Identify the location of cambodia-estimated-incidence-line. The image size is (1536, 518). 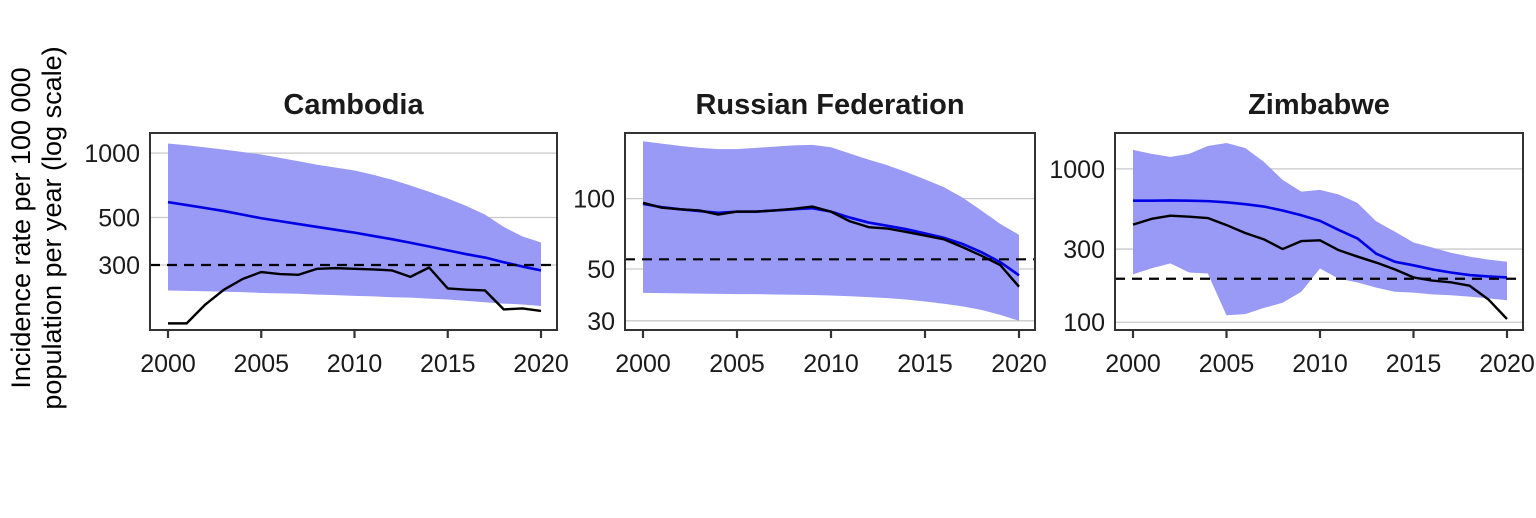
(354, 236).